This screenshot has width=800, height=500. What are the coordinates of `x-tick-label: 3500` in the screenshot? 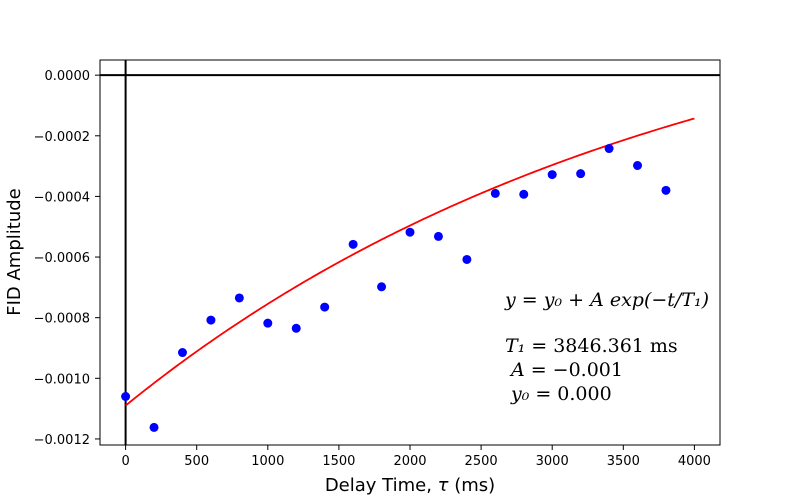 It's located at (623, 461).